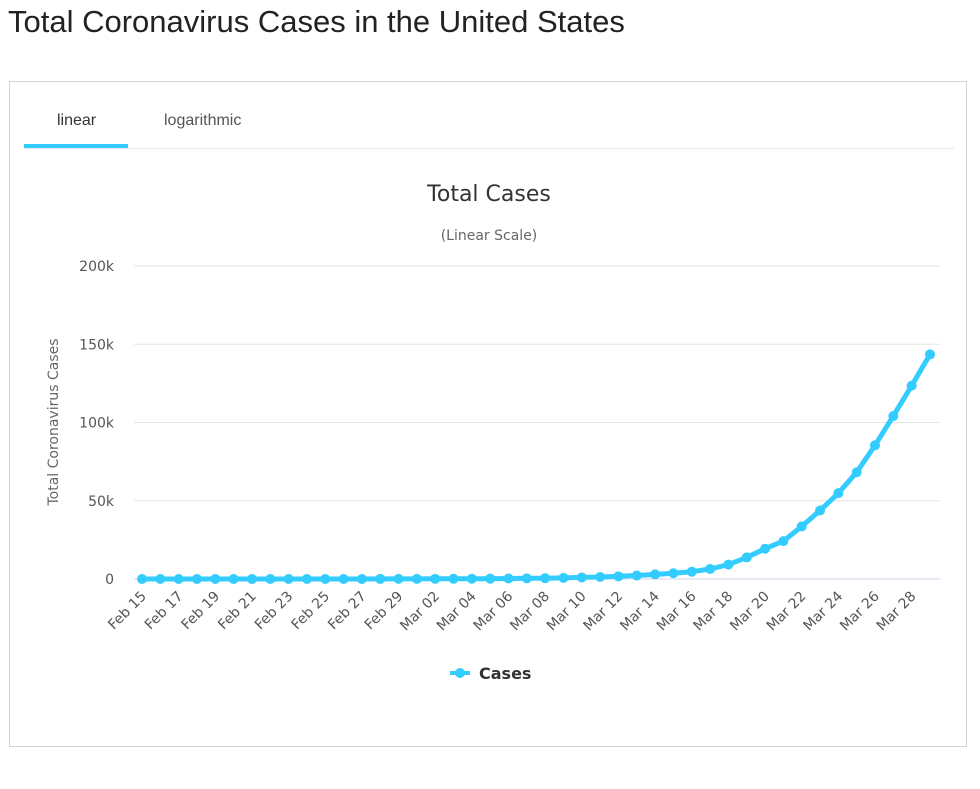  What do you see at coordinates (97, 345) in the screenshot?
I see `y-tick-label: 150k` at bounding box center [97, 345].